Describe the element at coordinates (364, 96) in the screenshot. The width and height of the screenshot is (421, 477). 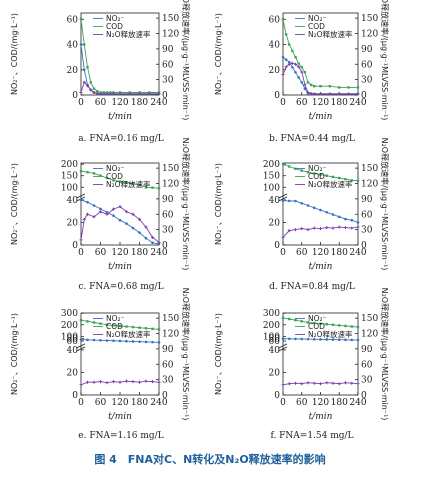
I see `y-right-tick-label: 0` at that location.